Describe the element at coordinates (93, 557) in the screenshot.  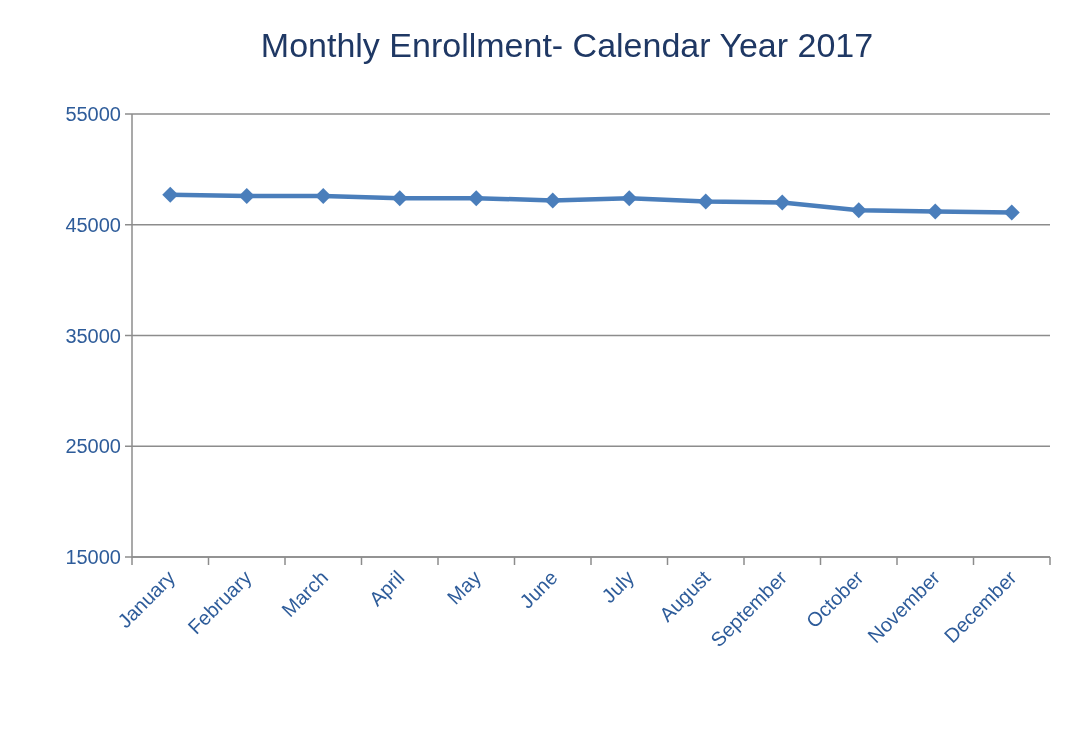
I see `y-tick-label: 15000` at that location.